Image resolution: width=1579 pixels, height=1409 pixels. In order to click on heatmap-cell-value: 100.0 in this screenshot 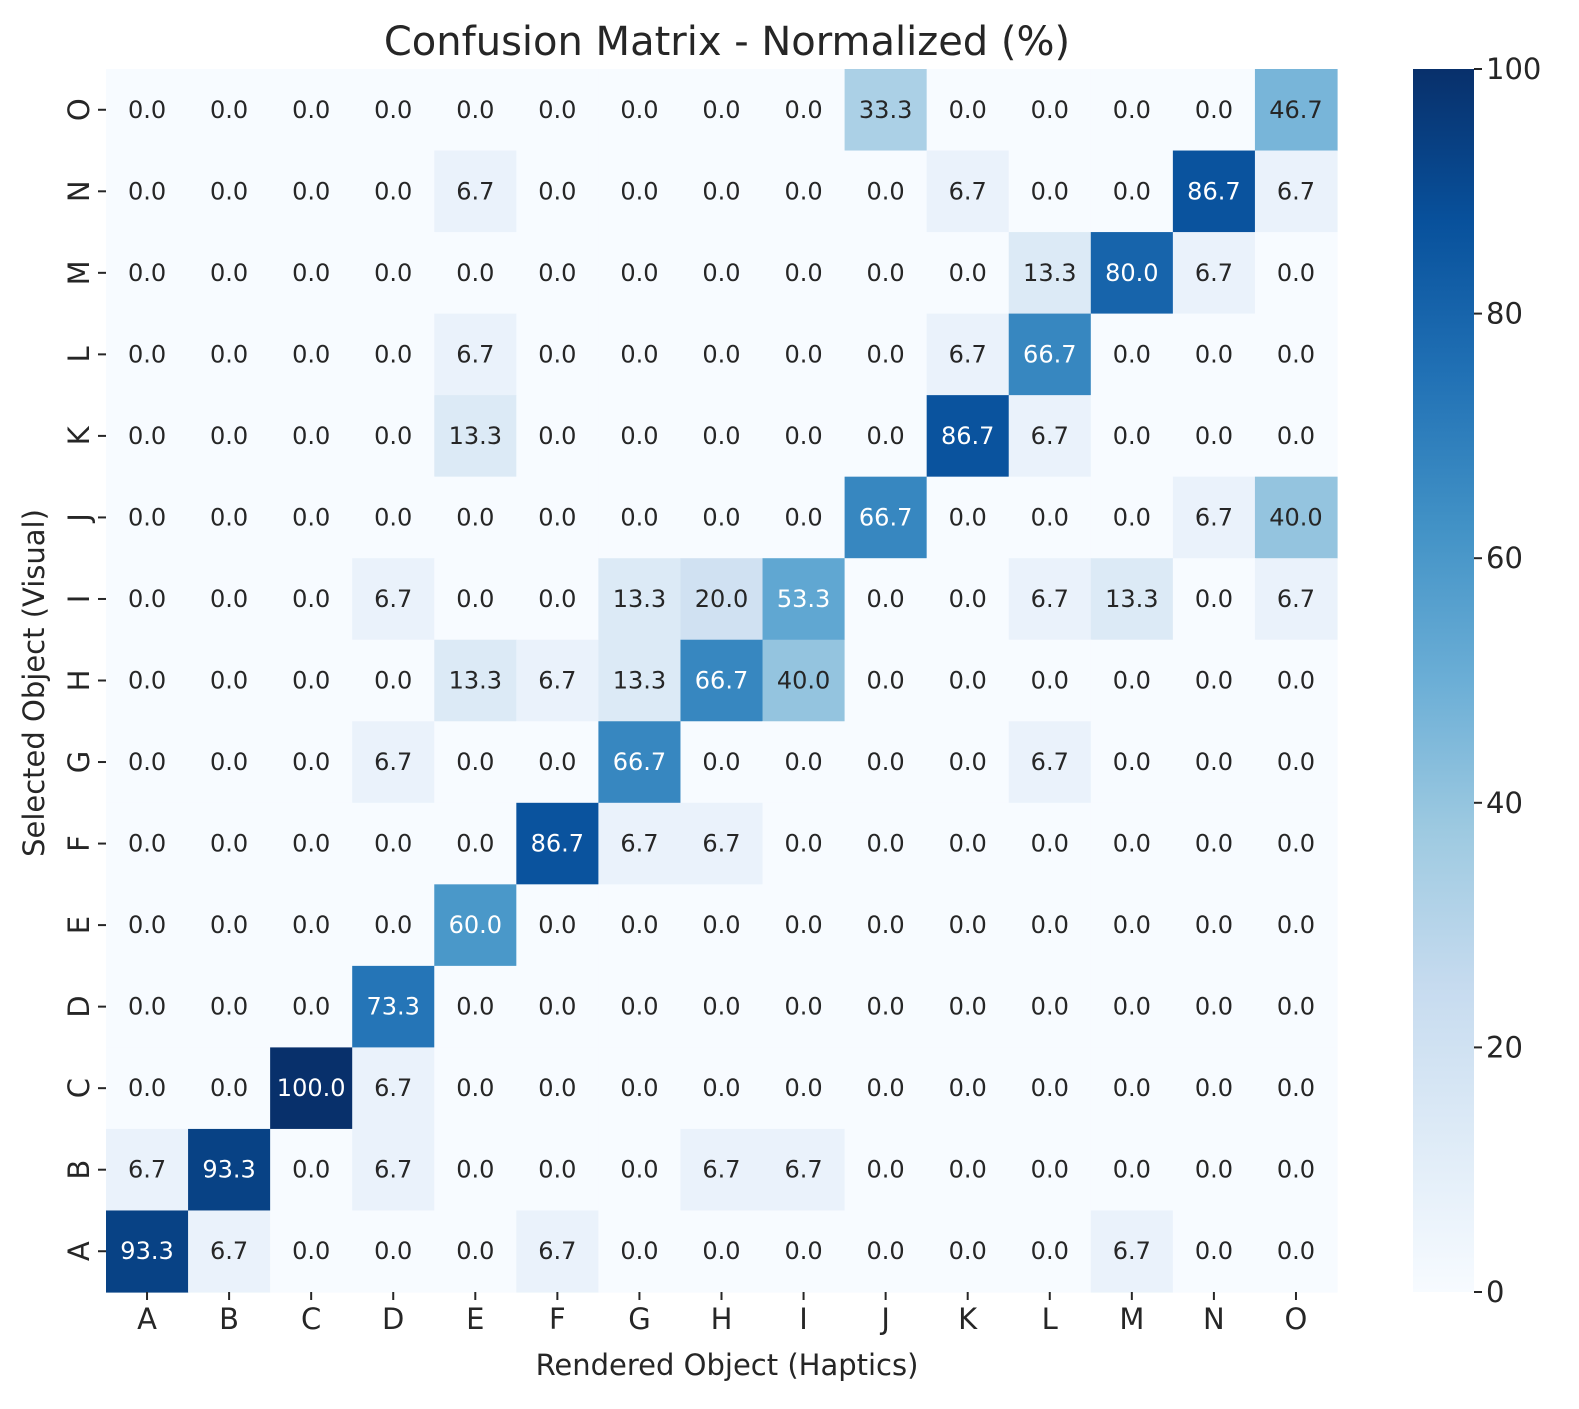, I will do `click(311, 1088)`.